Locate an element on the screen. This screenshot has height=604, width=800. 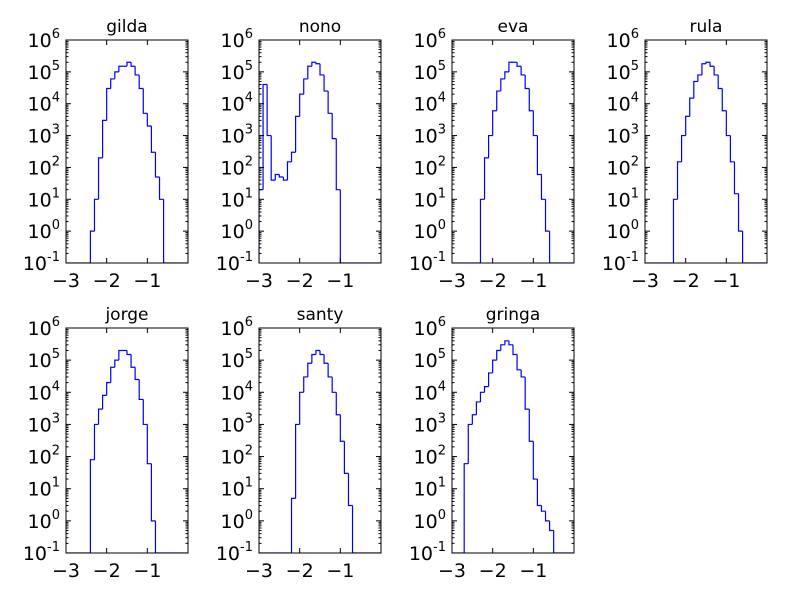
panel-title: nono is located at coordinates (320, 27).